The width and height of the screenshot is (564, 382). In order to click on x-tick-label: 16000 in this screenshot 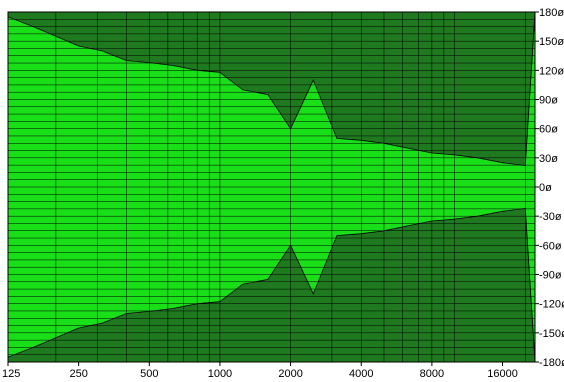, I will do `click(502, 374)`.